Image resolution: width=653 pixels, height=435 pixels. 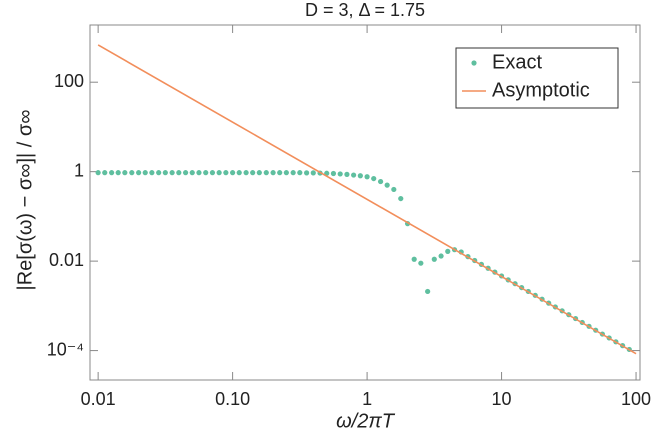 I want to click on legend-marker, so click(x=474, y=63).